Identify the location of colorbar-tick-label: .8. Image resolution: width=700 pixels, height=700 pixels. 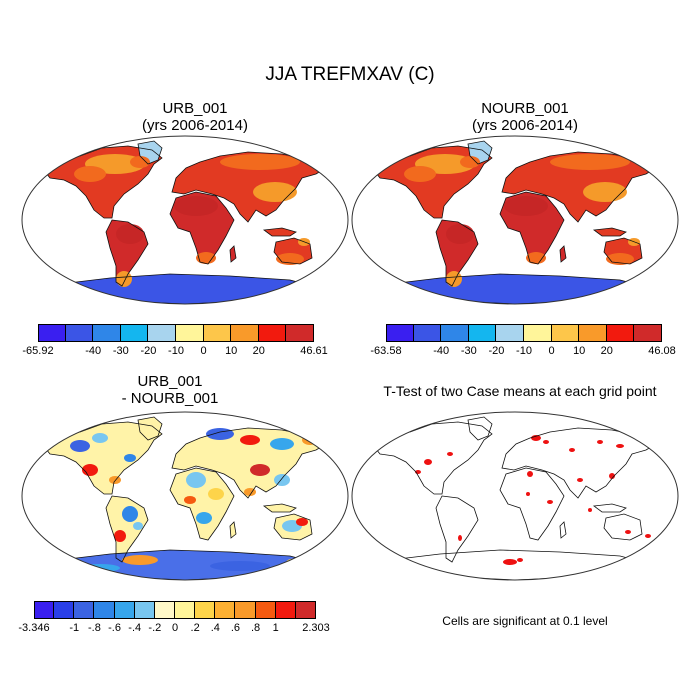
(255, 628).